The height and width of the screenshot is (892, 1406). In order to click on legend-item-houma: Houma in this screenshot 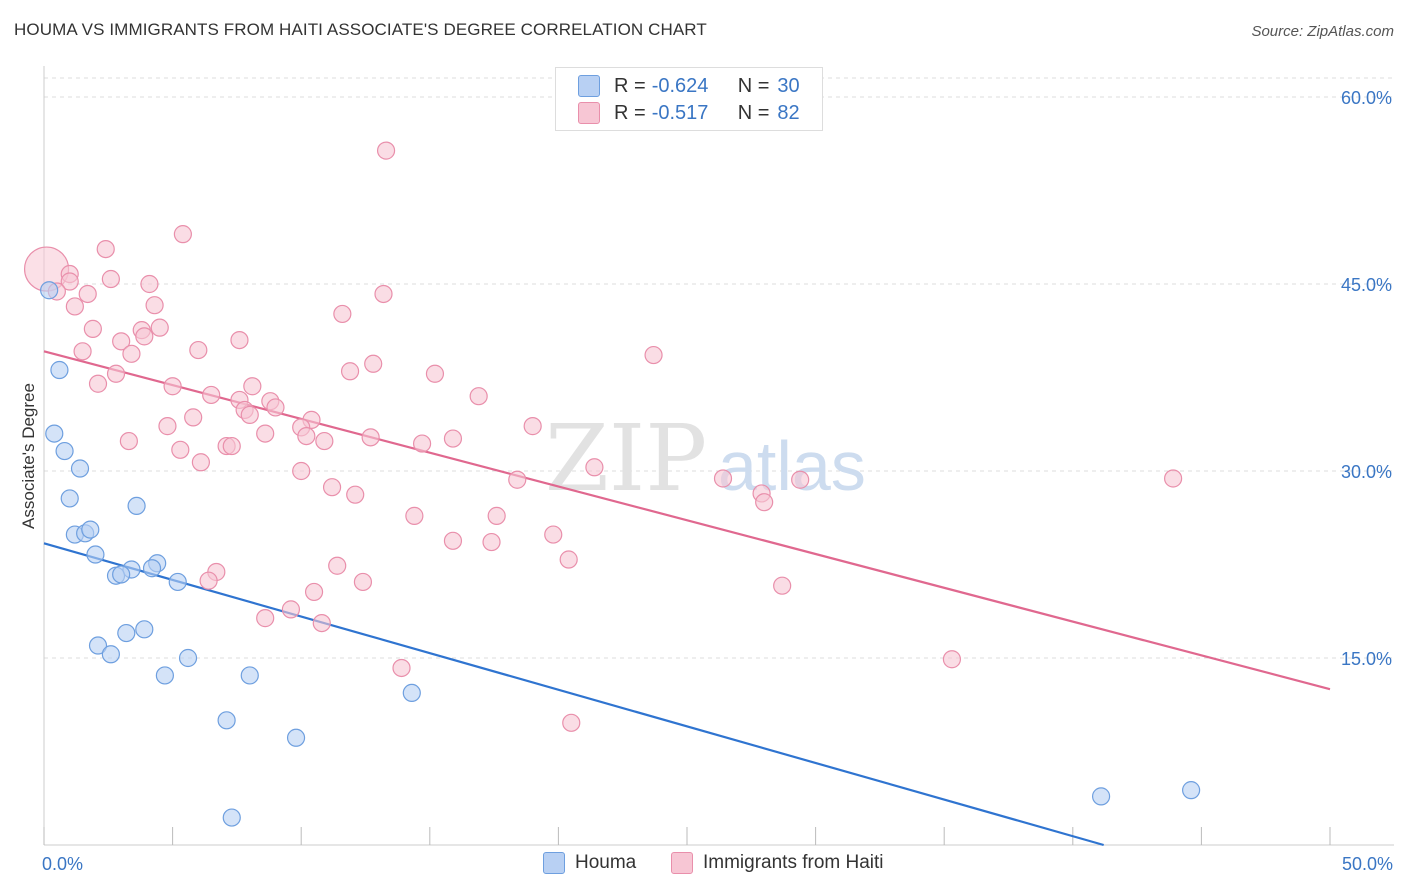, I will do `click(589, 863)`.